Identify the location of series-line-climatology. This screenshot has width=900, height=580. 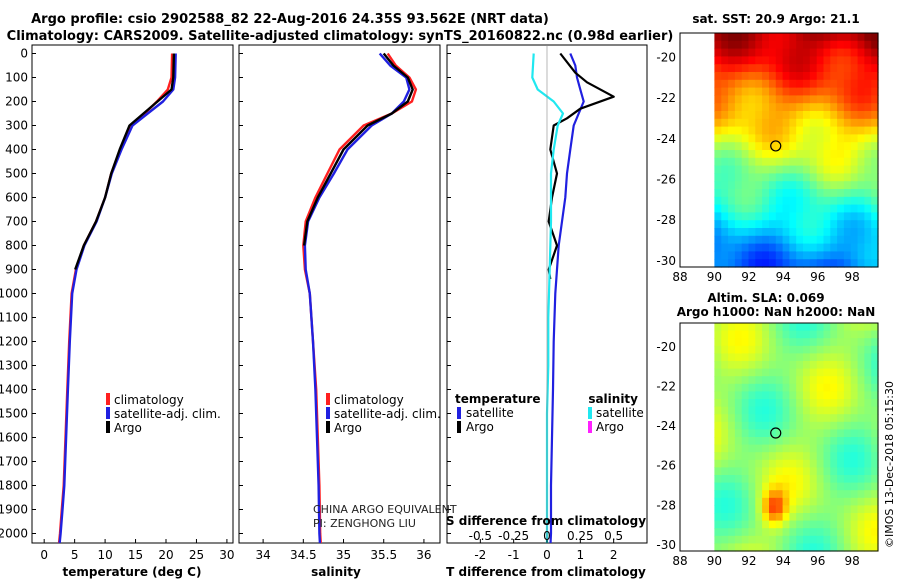
(360, 297).